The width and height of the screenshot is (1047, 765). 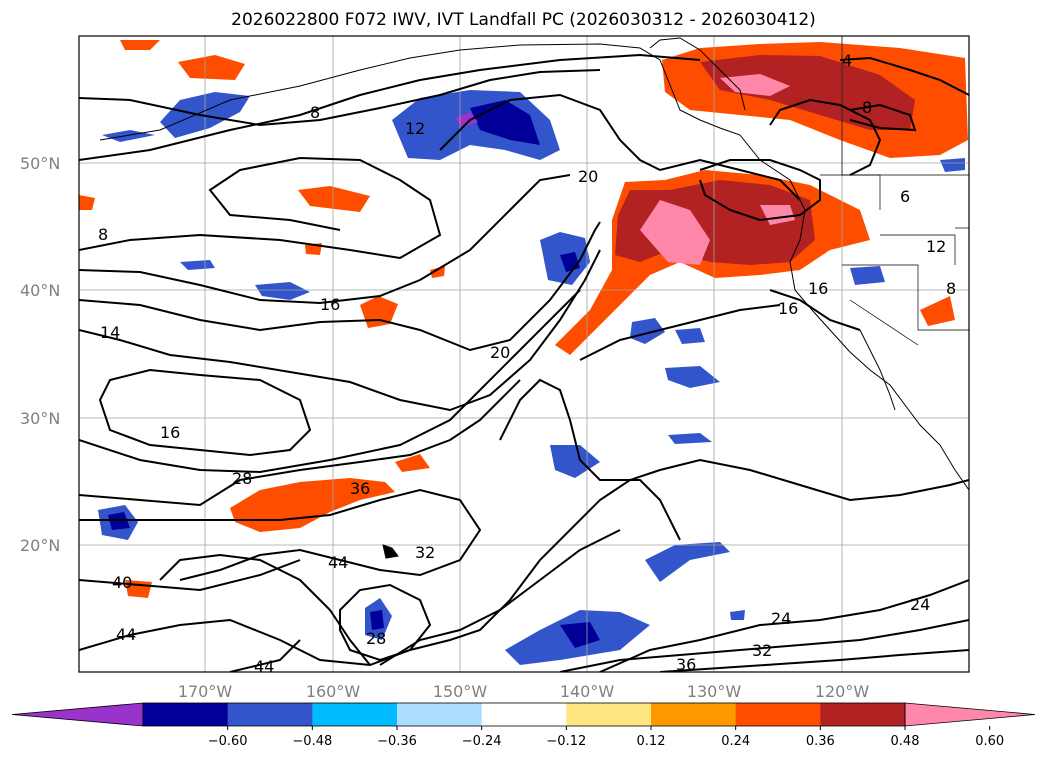 What do you see at coordinates (205, 691) in the screenshot?
I see `lon-label: 170°W` at bounding box center [205, 691].